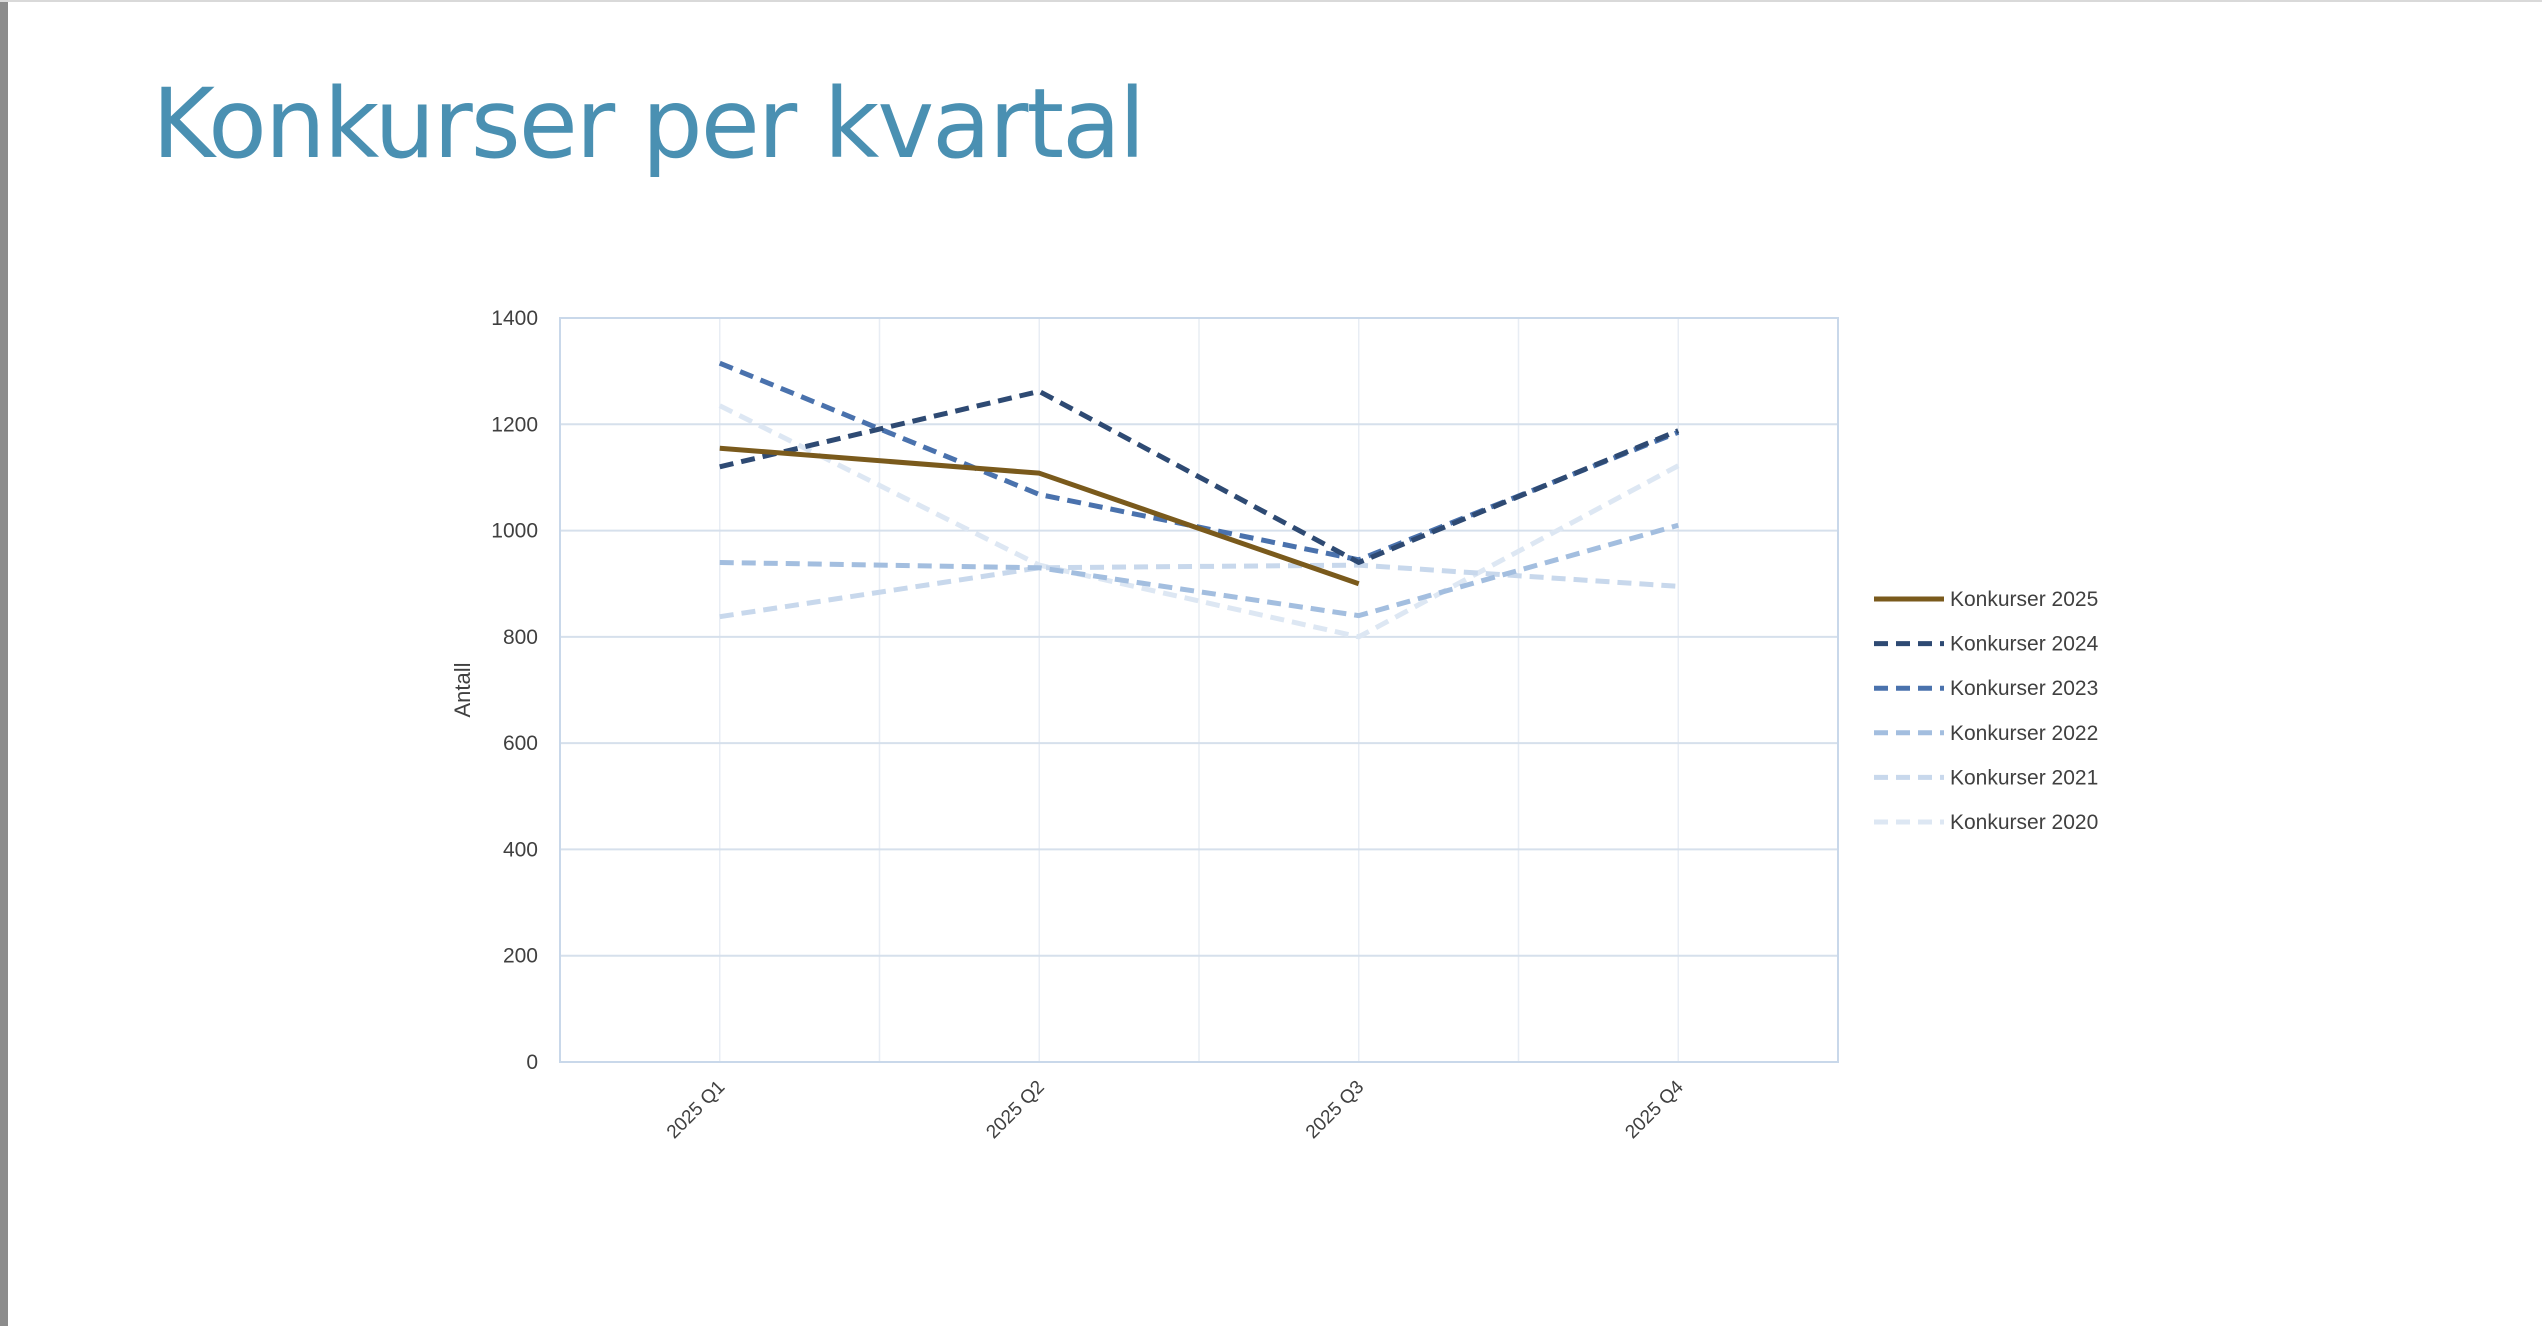 The image size is (2542, 1326). What do you see at coordinates (4, 663) in the screenshot?
I see `window-edge` at bounding box center [4, 663].